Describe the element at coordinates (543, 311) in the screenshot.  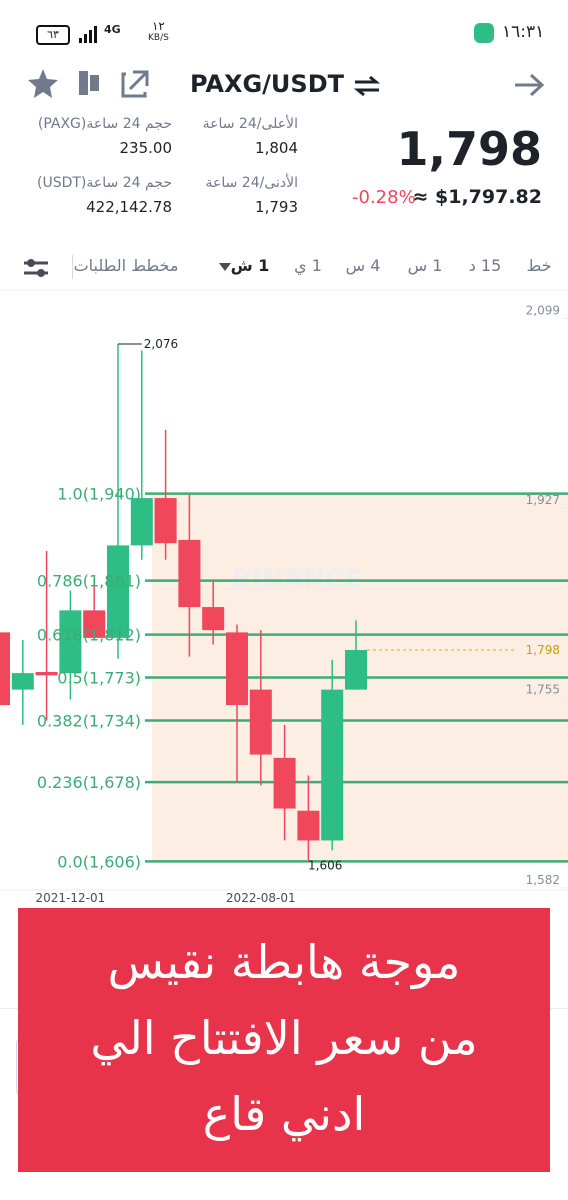
I see `y-tick-label: 2,099` at that location.